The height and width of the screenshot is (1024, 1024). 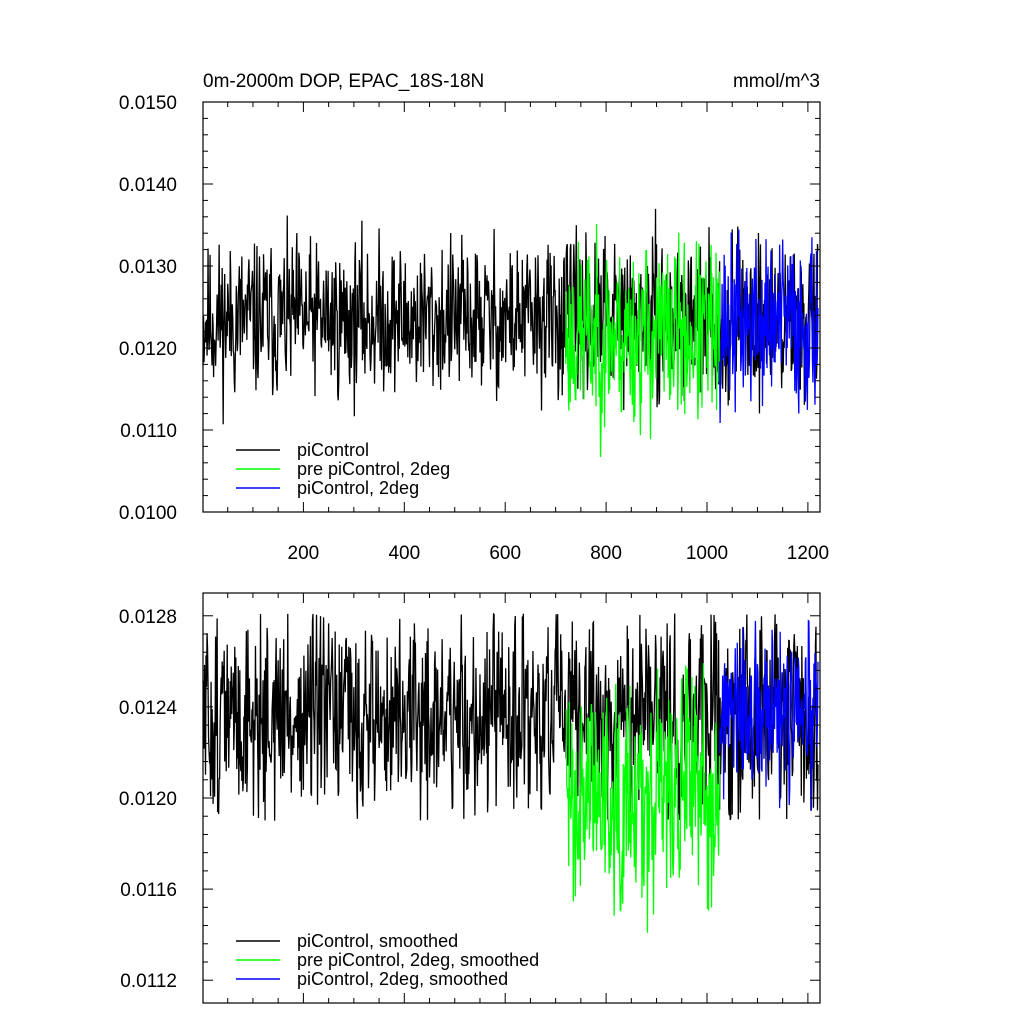 I want to click on legend-label: piControl, 2deg, smoothed, so click(x=402, y=979).